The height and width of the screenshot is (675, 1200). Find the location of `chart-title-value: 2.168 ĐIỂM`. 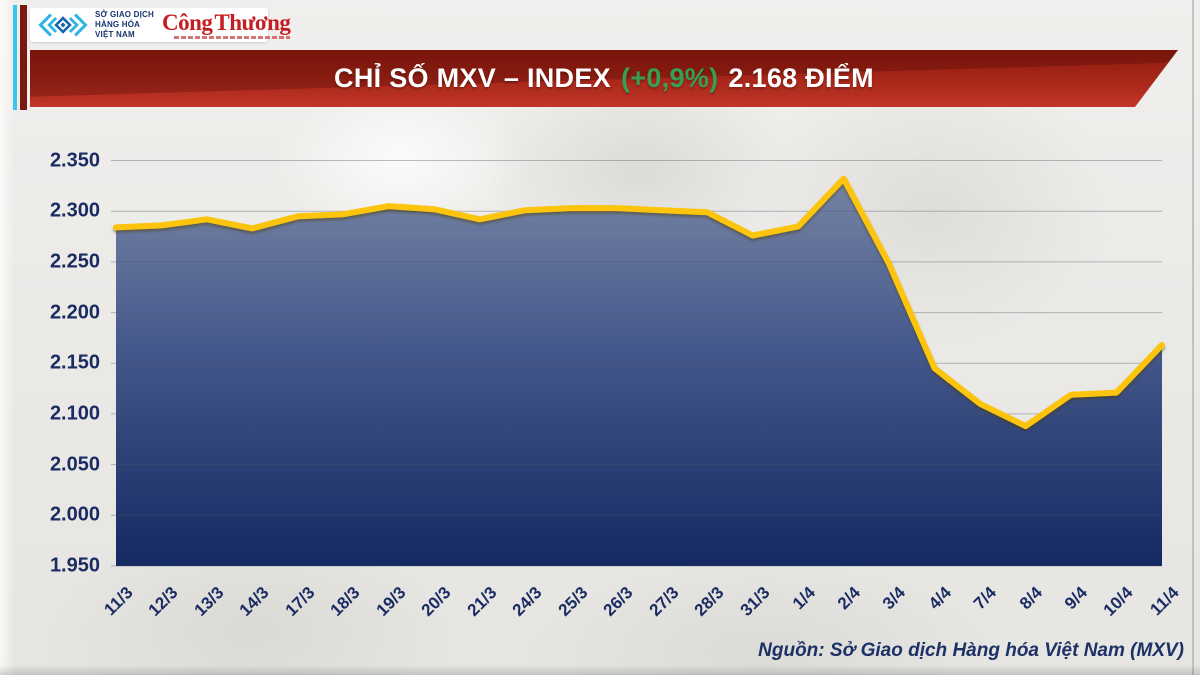

chart-title-value: 2.168 ĐIỂM is located at coordinates (801, 78).